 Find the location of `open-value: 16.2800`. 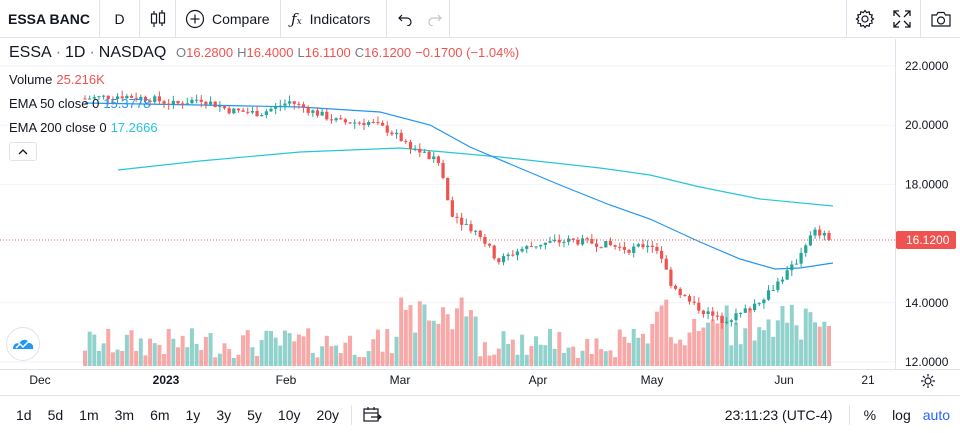

open-value: 16.2800 is located at coordinates (210, 52).